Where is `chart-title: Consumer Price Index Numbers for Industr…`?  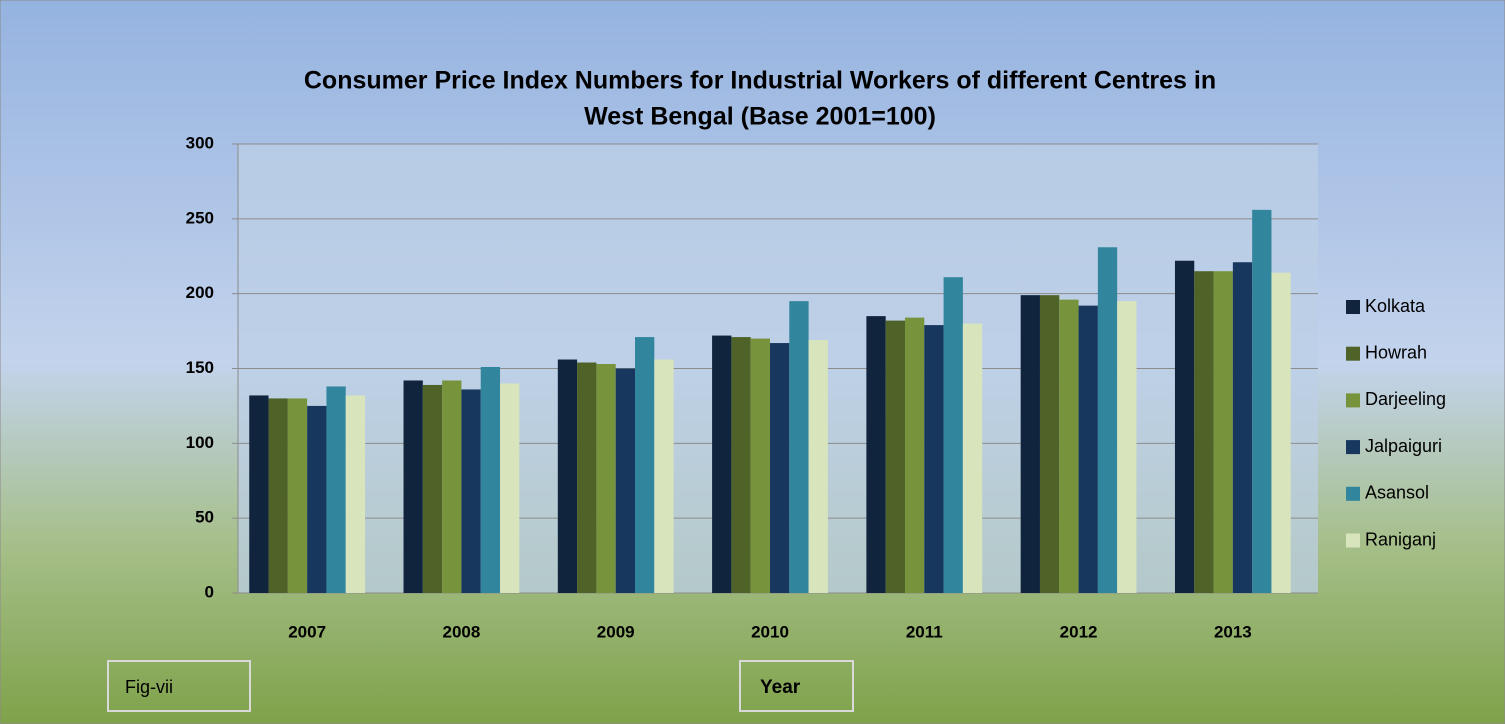
chart-title: Consumer Price Index Numbers for Industr… is located at coordinates (760, 81).